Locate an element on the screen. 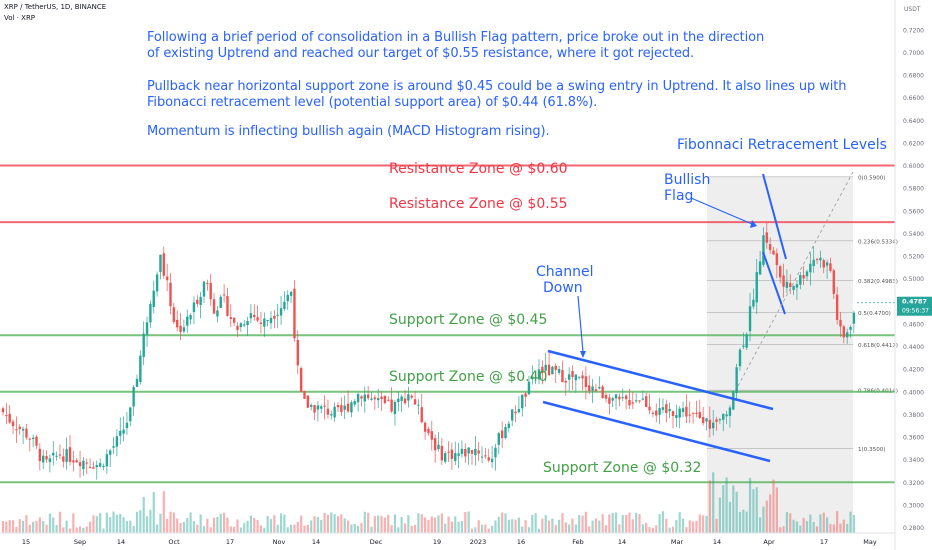  x-tick-label: Nov is located at coordinates (279, 542).